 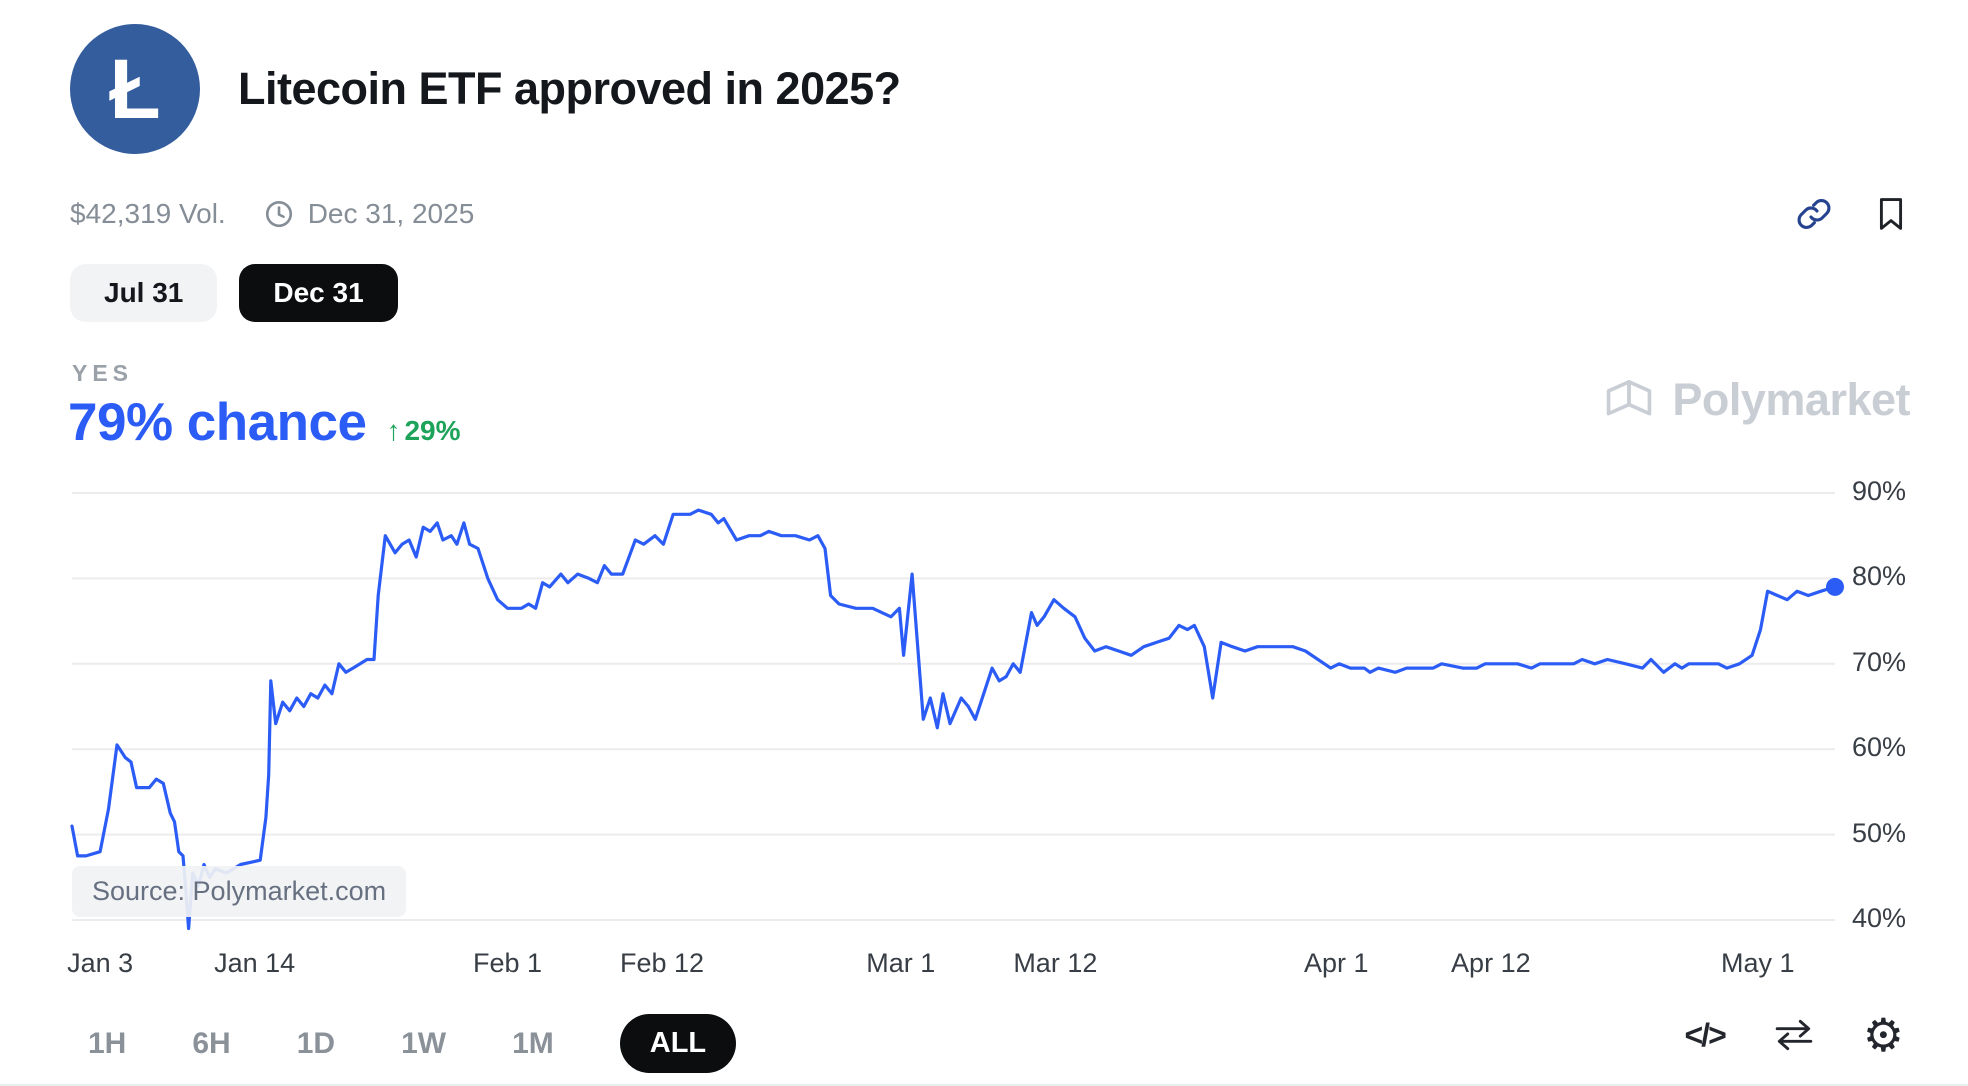 I want to click on settings-gear-icon: ⚙, so click(x=1883, y=1035).